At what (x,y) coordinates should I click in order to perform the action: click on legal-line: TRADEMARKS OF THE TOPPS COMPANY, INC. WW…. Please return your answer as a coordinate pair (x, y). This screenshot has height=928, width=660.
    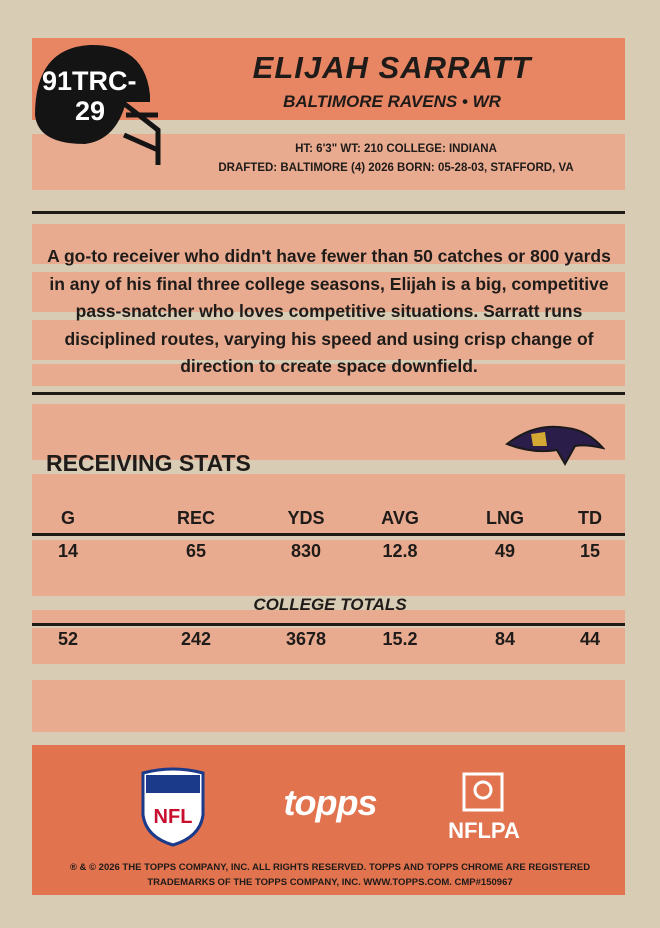
    Looking at the image, I should click on (330, 882).